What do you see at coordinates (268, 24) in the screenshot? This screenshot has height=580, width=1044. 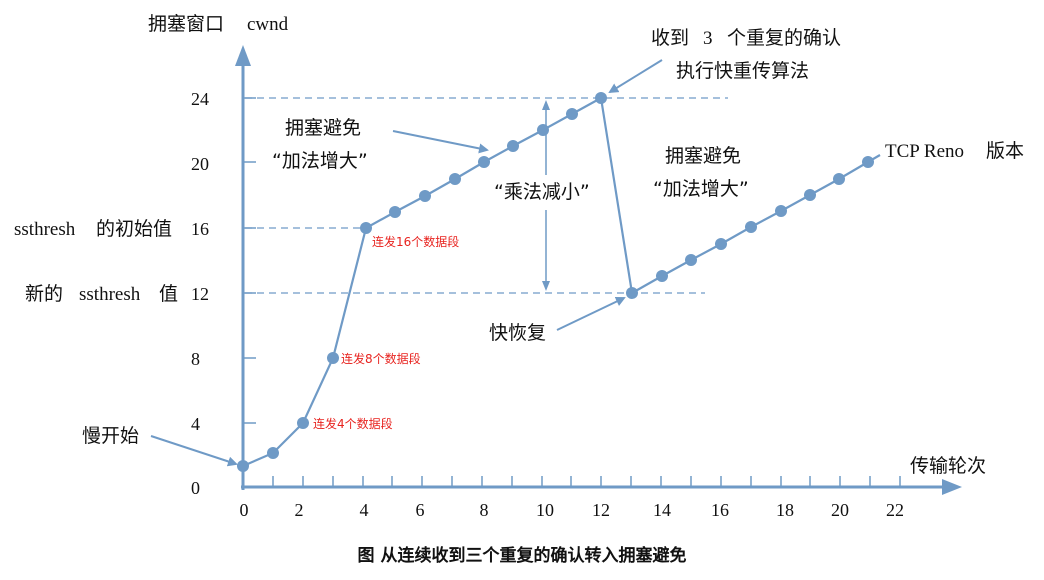 I see `y-axis-title-en: cwnd` at bounding box center [268, 24].